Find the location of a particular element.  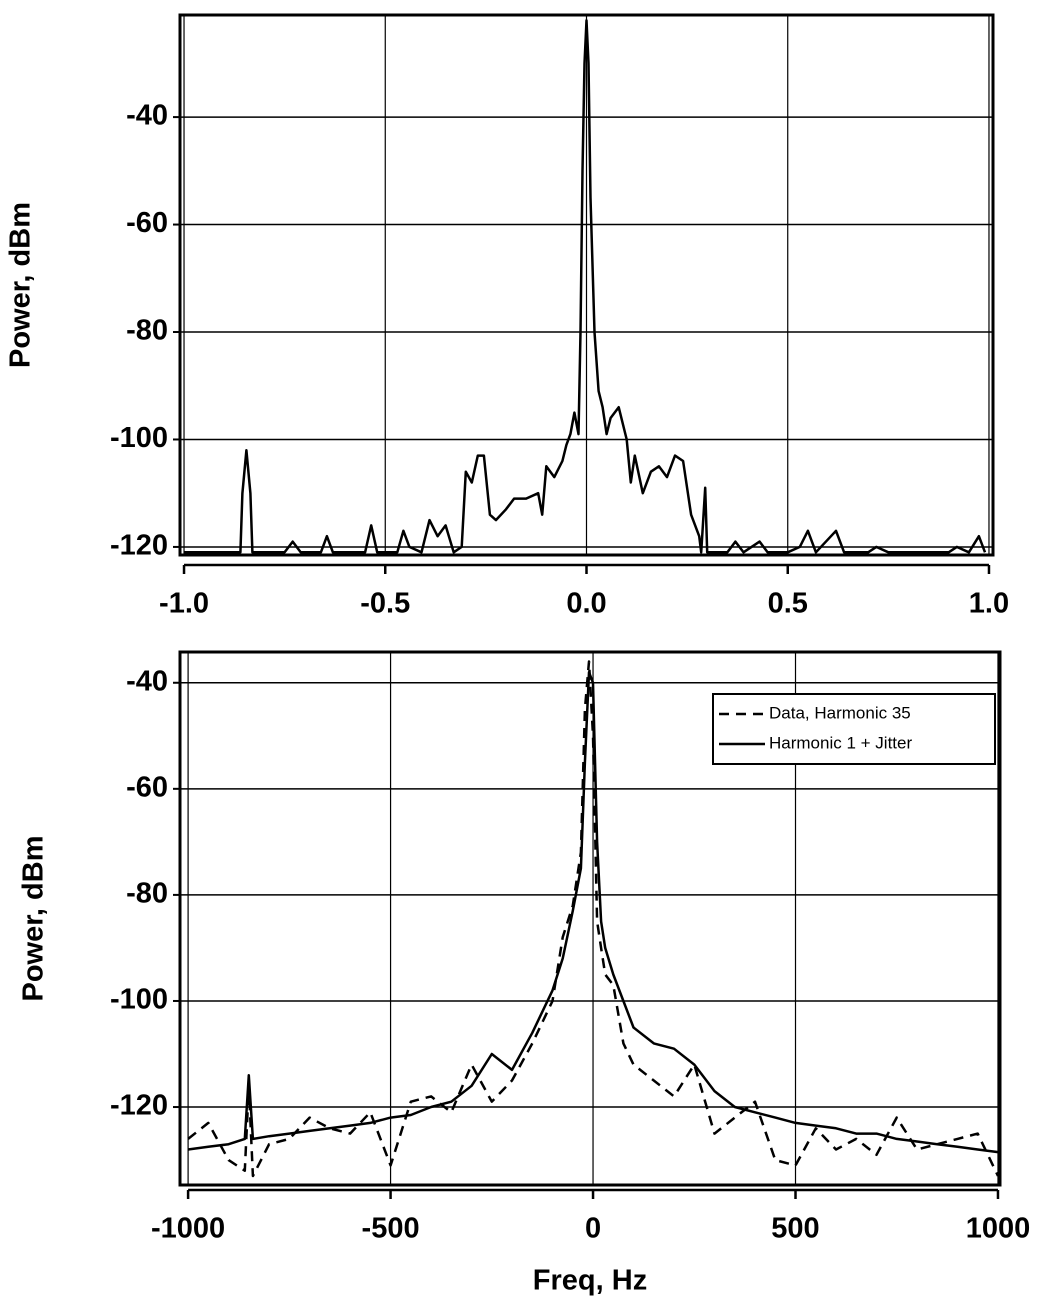

x-tick-label: -0.5 is located at coordinates (385, 604).